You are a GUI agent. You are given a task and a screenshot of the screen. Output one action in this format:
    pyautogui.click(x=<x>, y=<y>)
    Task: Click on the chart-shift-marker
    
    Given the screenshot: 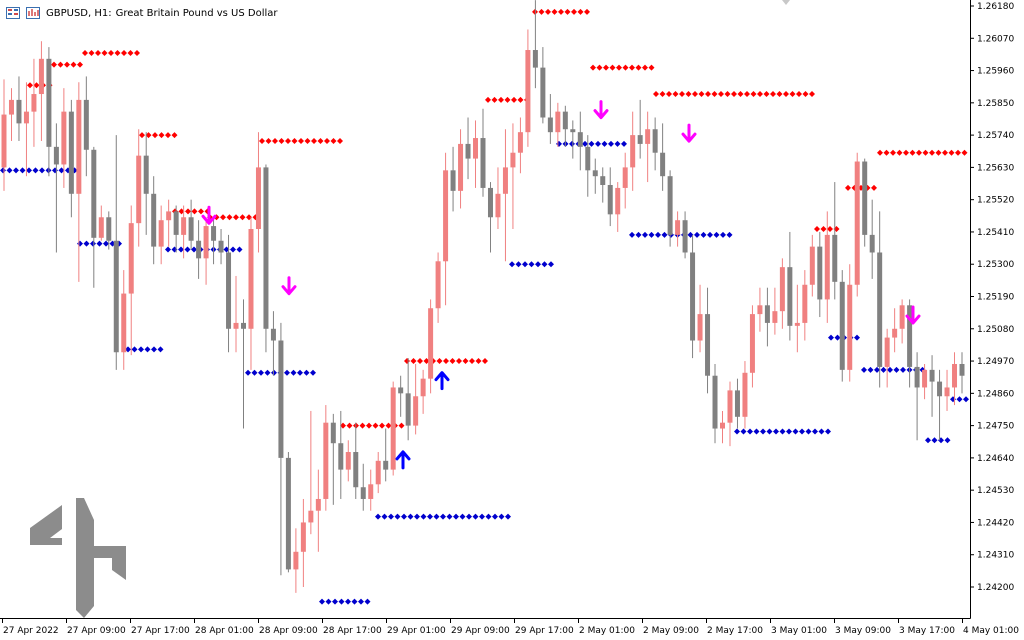 What is the action you would take?
    pyautogui.click(x=786, y=2)
    